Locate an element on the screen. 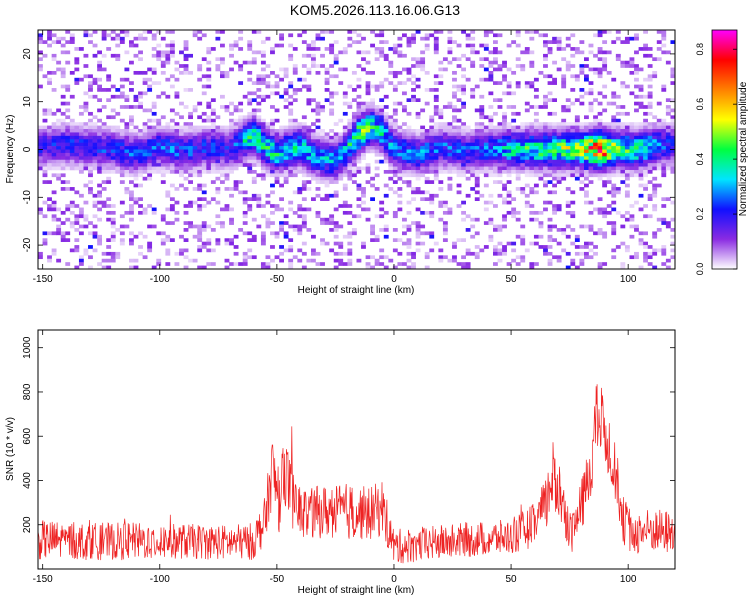  x-tick-label: 100 is located at coordinates (628, 579).